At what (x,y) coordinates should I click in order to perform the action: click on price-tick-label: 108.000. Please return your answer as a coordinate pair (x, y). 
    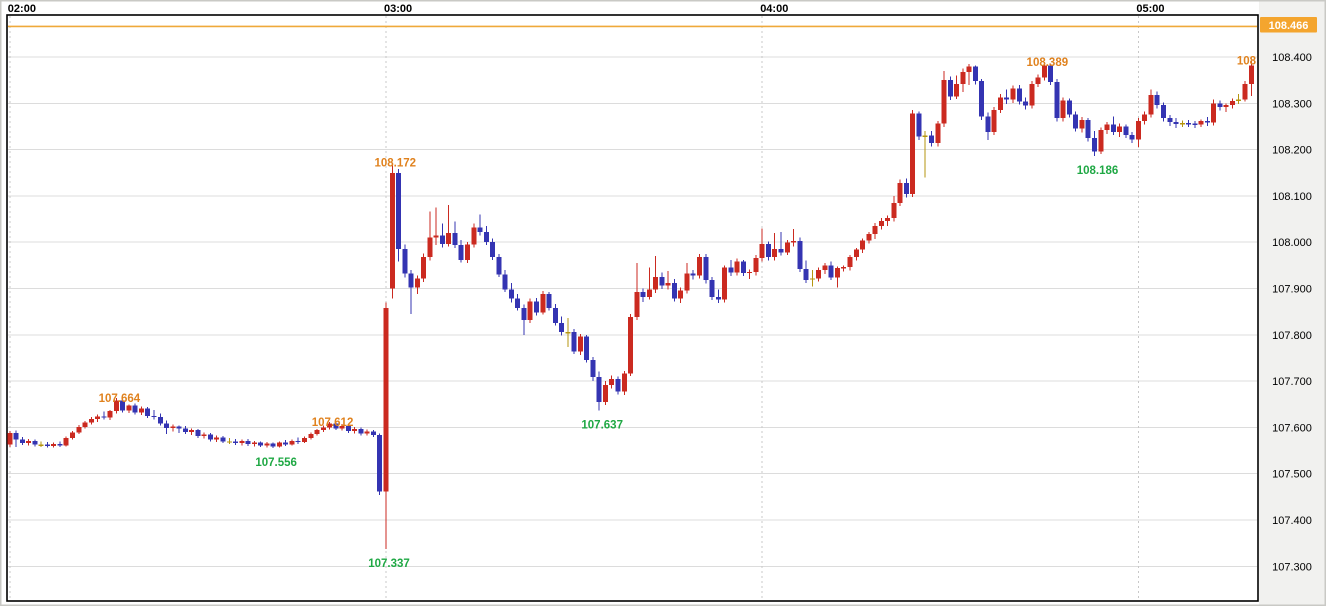
    Looking at the image, I should click on (1292, 243).